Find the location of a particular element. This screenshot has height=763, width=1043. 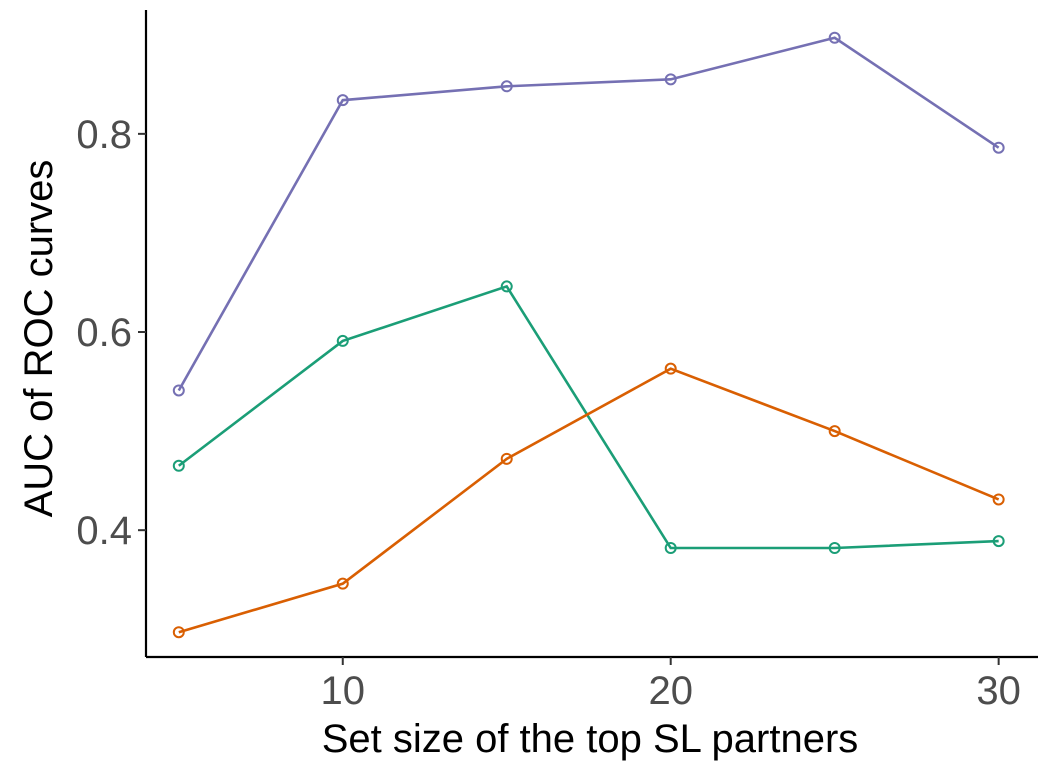

y-tick-label: 0.8 is located at coordinates (104, 135).